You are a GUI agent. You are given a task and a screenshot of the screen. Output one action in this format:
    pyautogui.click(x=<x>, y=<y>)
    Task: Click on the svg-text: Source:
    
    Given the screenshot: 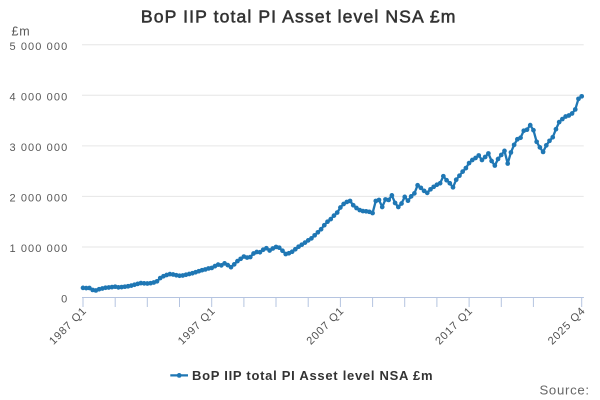 What is the action you would take?
    pyautogui.click(x=564, y=390)
    